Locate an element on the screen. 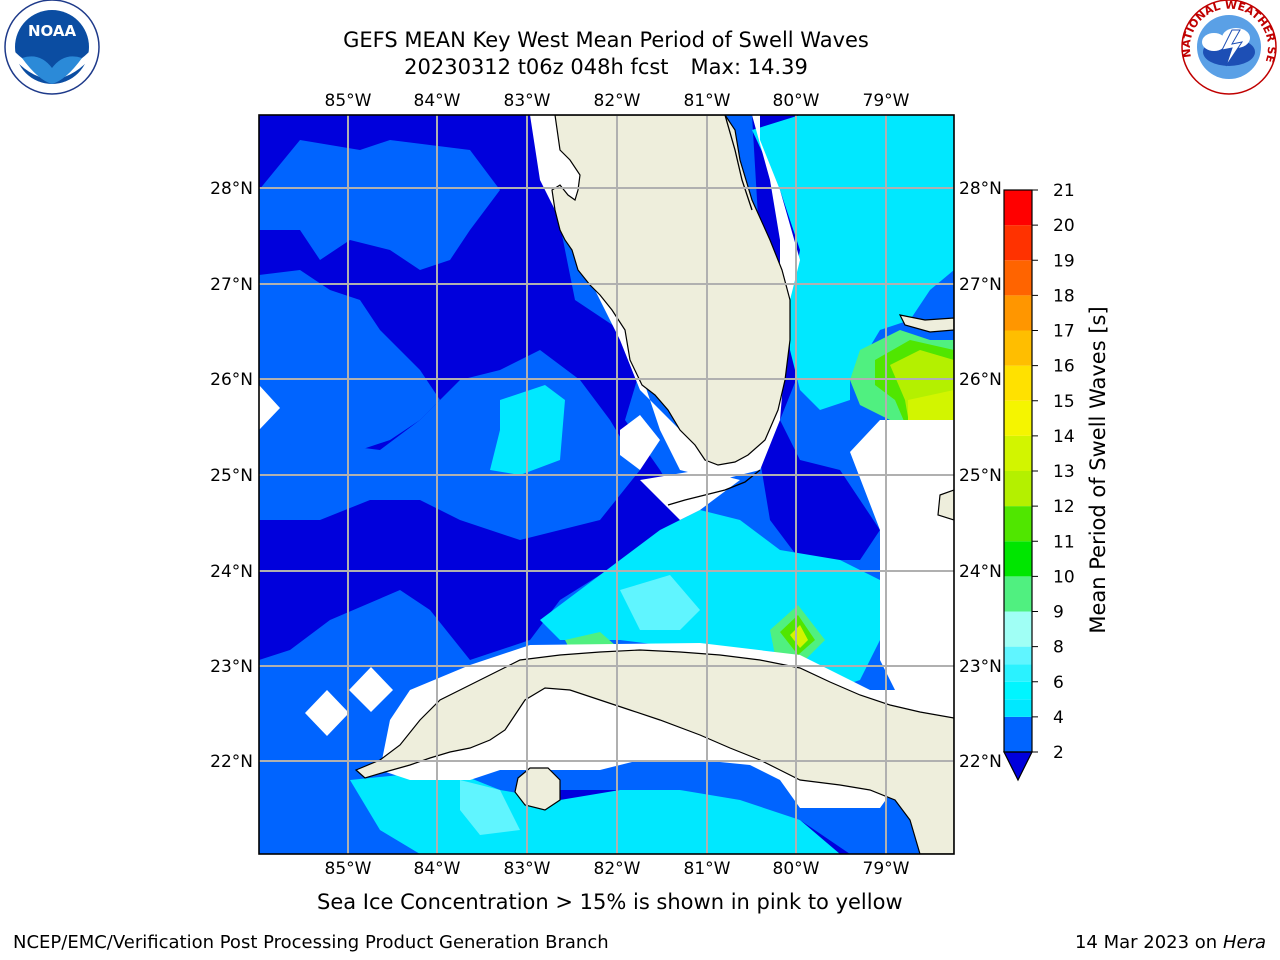 The width and height of the screenshot is (1280, 960). no-data-box-b is located at coordinates (371, 689).